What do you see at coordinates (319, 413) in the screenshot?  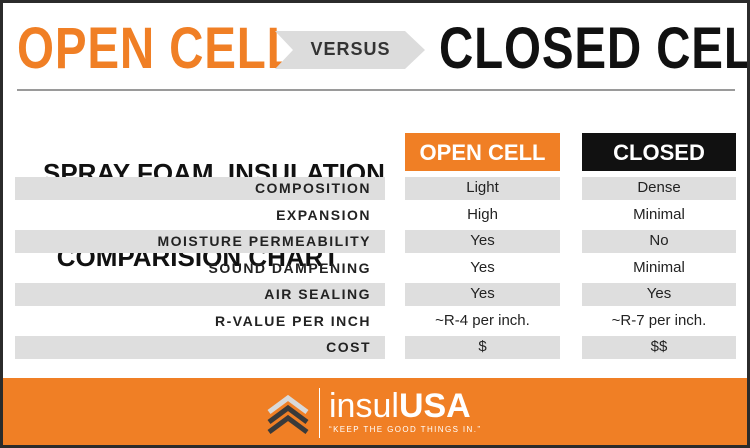 I see `logo-divider` at bounding box center [319, 413].